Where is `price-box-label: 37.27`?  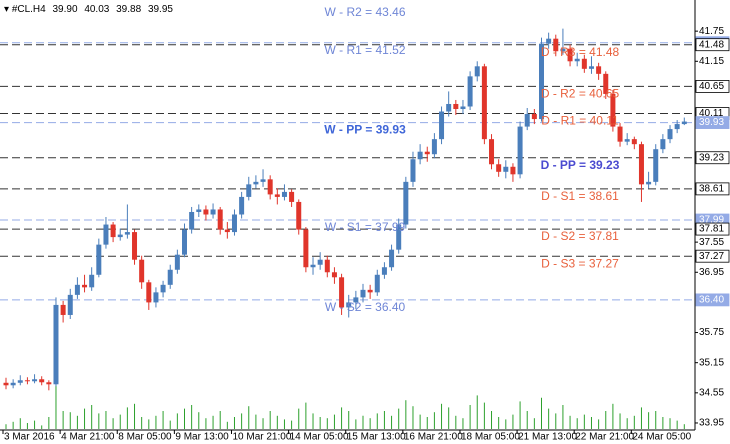 price-box-label: 37.27 is located at coordinates (711, 256).